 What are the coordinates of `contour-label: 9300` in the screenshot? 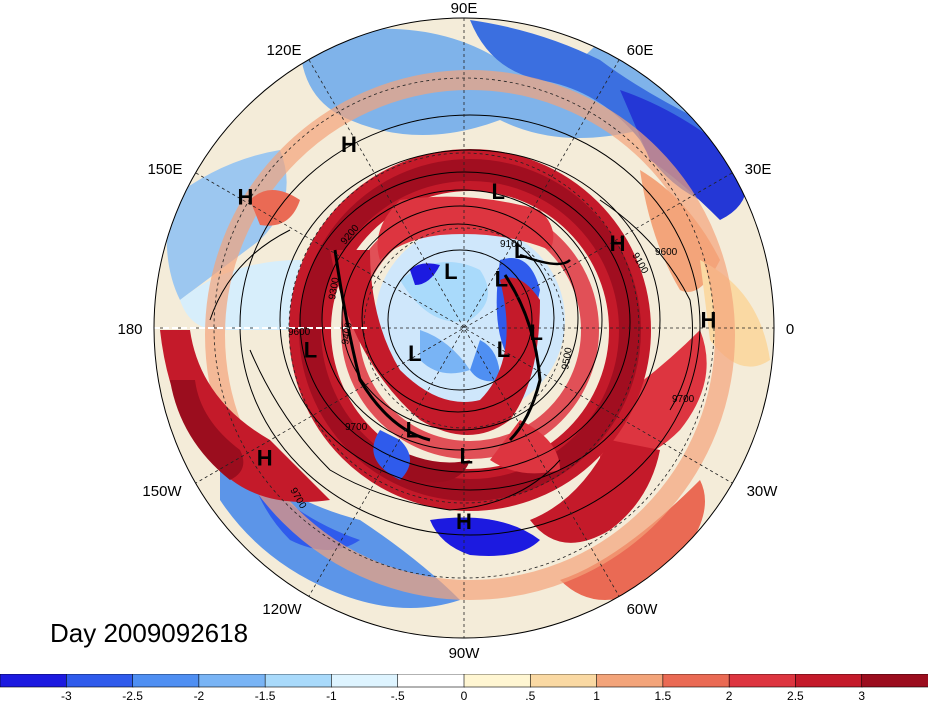 It's located at (334, 288).